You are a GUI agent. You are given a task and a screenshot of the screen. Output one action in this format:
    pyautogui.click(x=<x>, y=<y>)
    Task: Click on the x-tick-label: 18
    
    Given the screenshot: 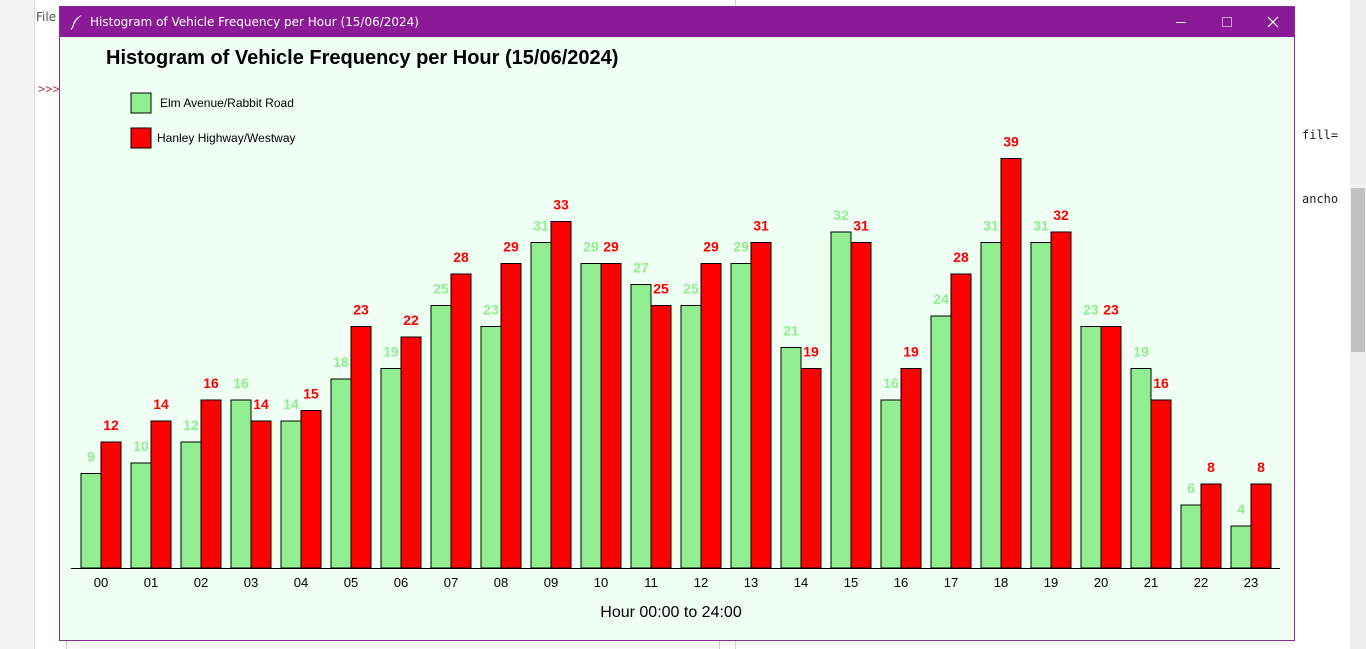 What is the action you would take?
    pyautogui.click(x=1001, y=582)
    